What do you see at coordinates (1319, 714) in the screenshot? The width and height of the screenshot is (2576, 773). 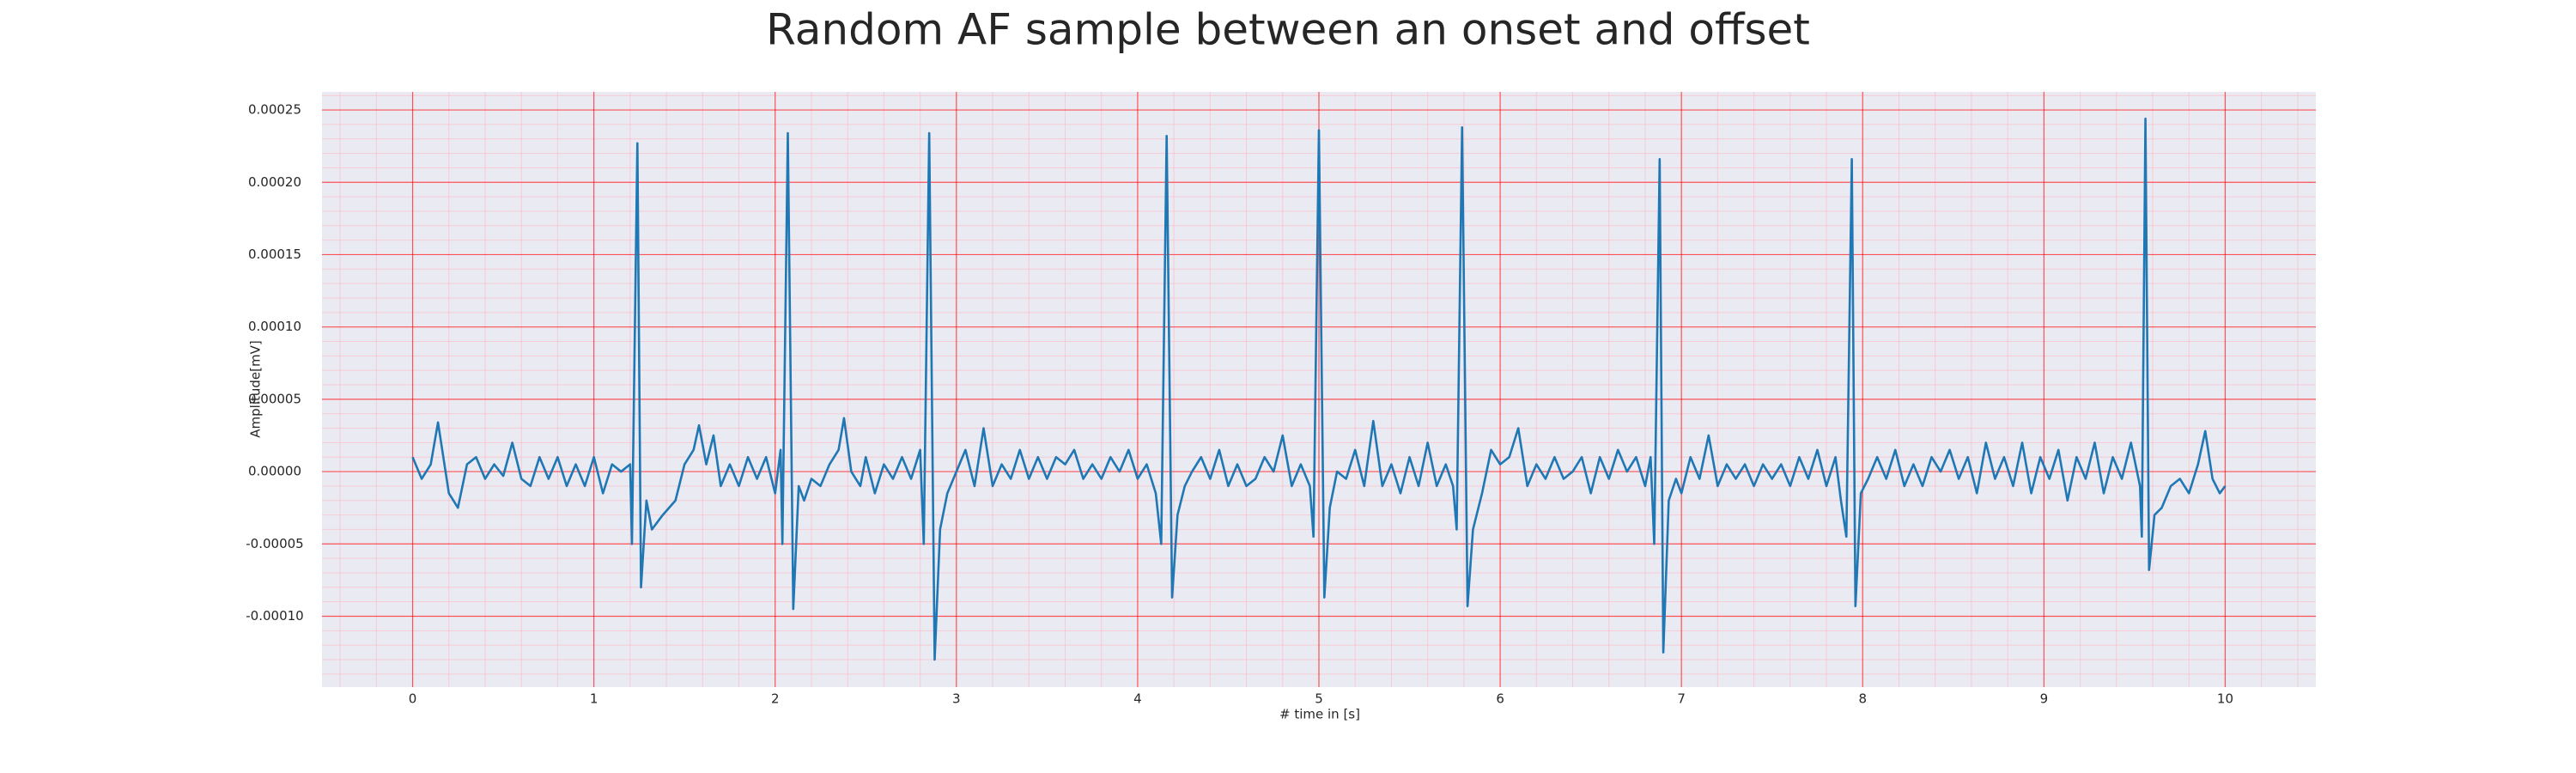 I see `x-axis-label: # time in [s]` at bounding box center [1319, 714].